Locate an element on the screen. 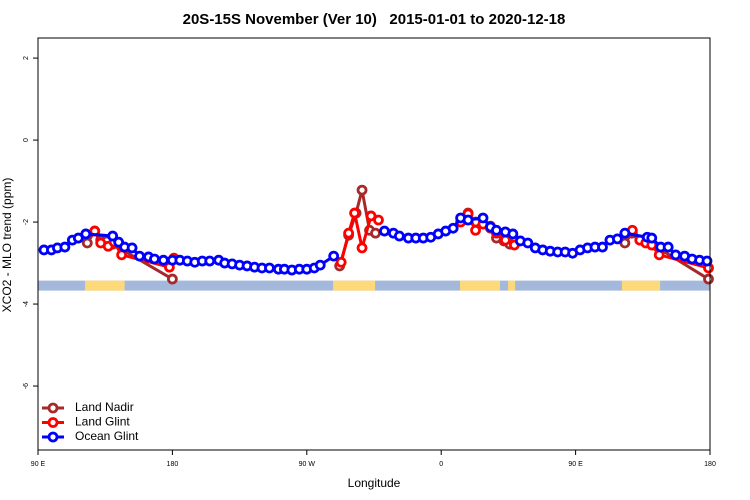 The width and height of the screenshot is (750, 500). x-axis-label: Longitude is located at coordinates (374, 483).